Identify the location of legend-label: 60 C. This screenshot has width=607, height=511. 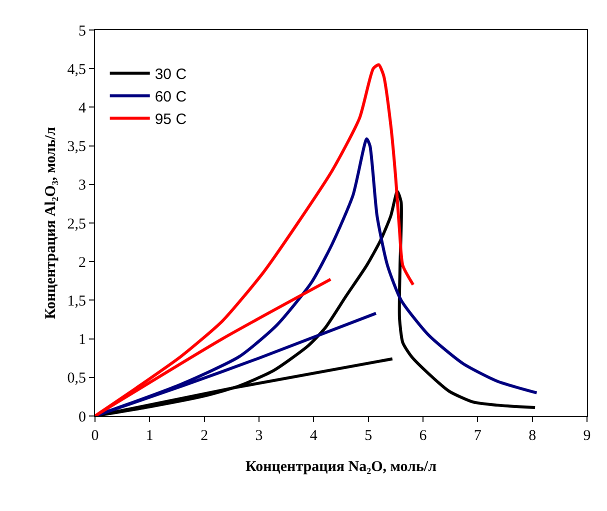
(170, 97).